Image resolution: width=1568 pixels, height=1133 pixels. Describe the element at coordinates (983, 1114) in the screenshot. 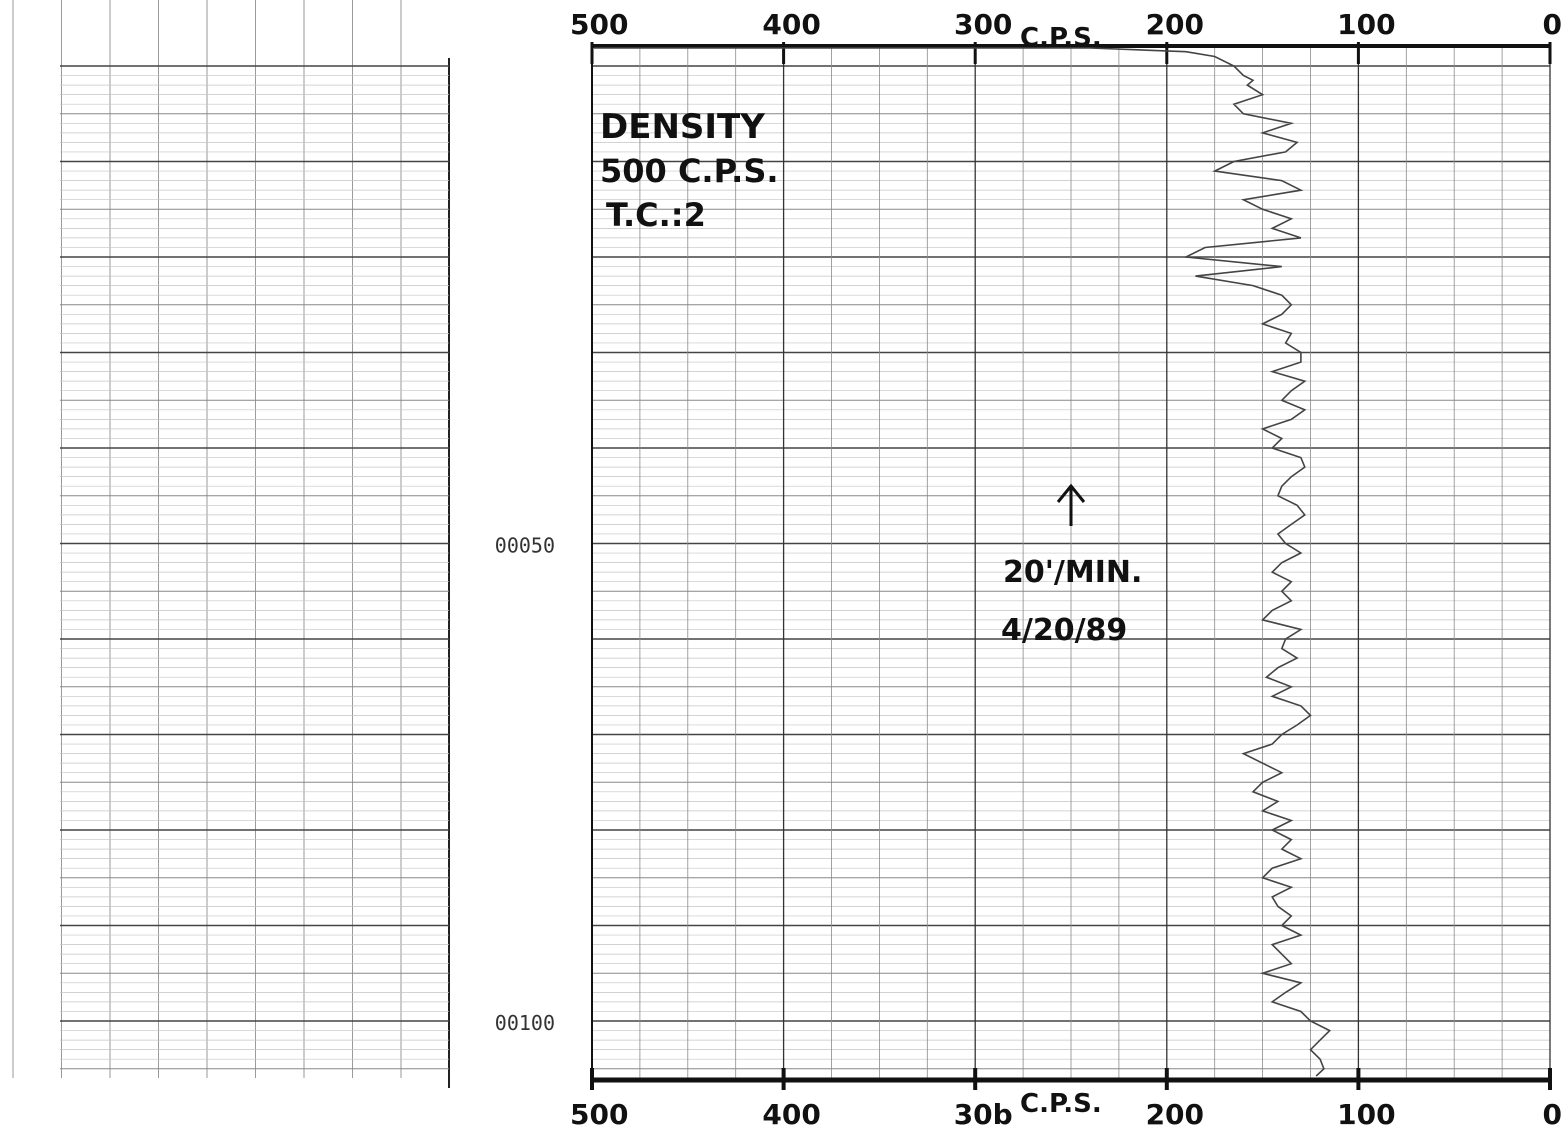

I see `bottom-tick-label: 30b` at that location.